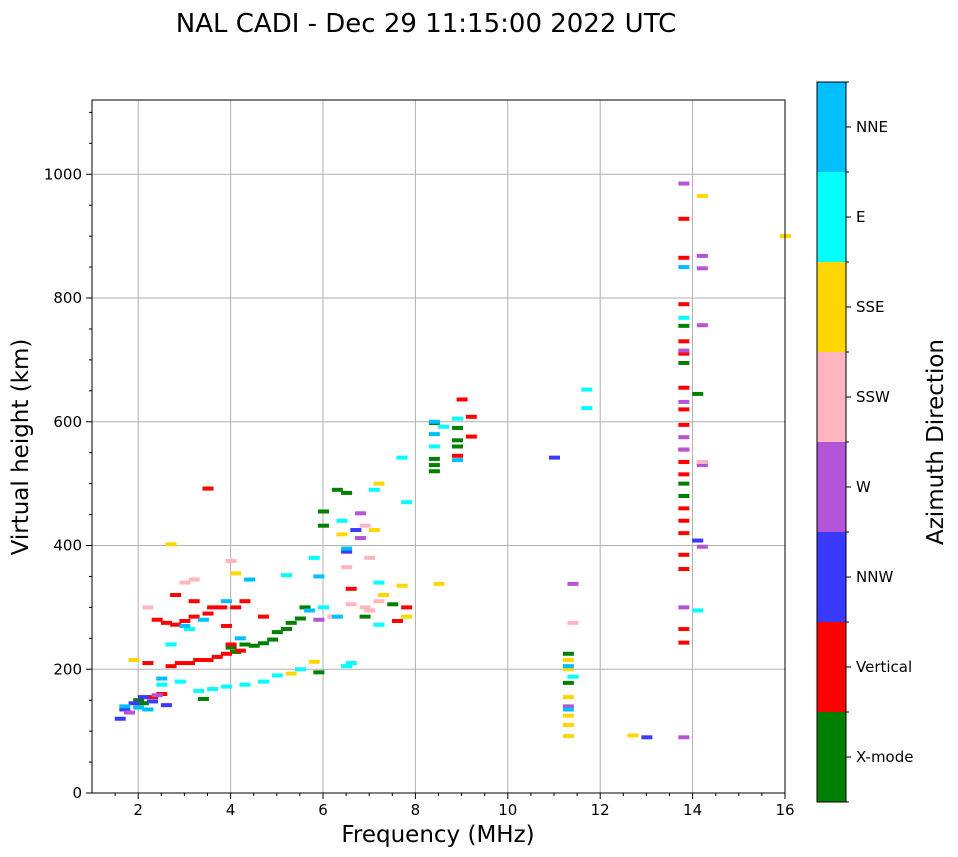  I want to click on y-tick-label: 200, so click(67, 669).